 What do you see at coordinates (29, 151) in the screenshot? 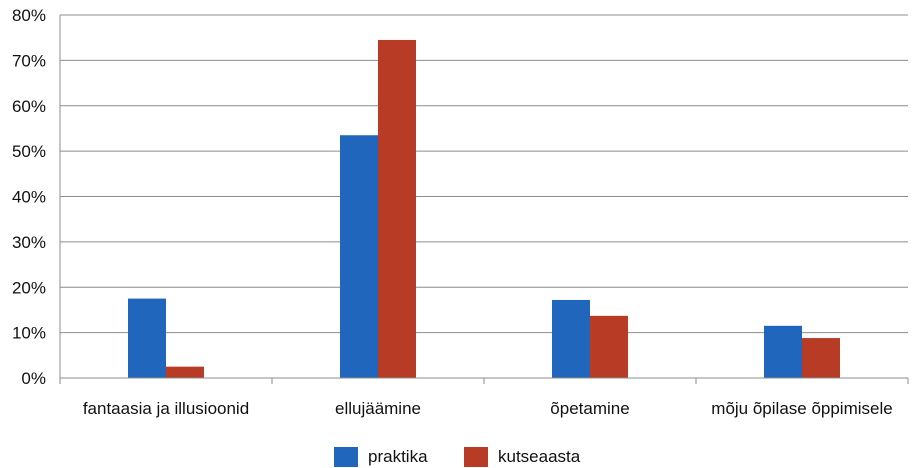
I see `y-tick-label: 50%` at bounding box center [29, 151].